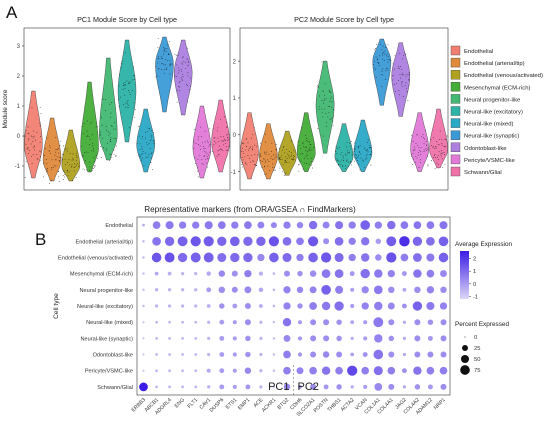  Describe the element at coordinates (248, 354) in the screenshot. I see `dot-odontoblast-like-emp1` at that location.